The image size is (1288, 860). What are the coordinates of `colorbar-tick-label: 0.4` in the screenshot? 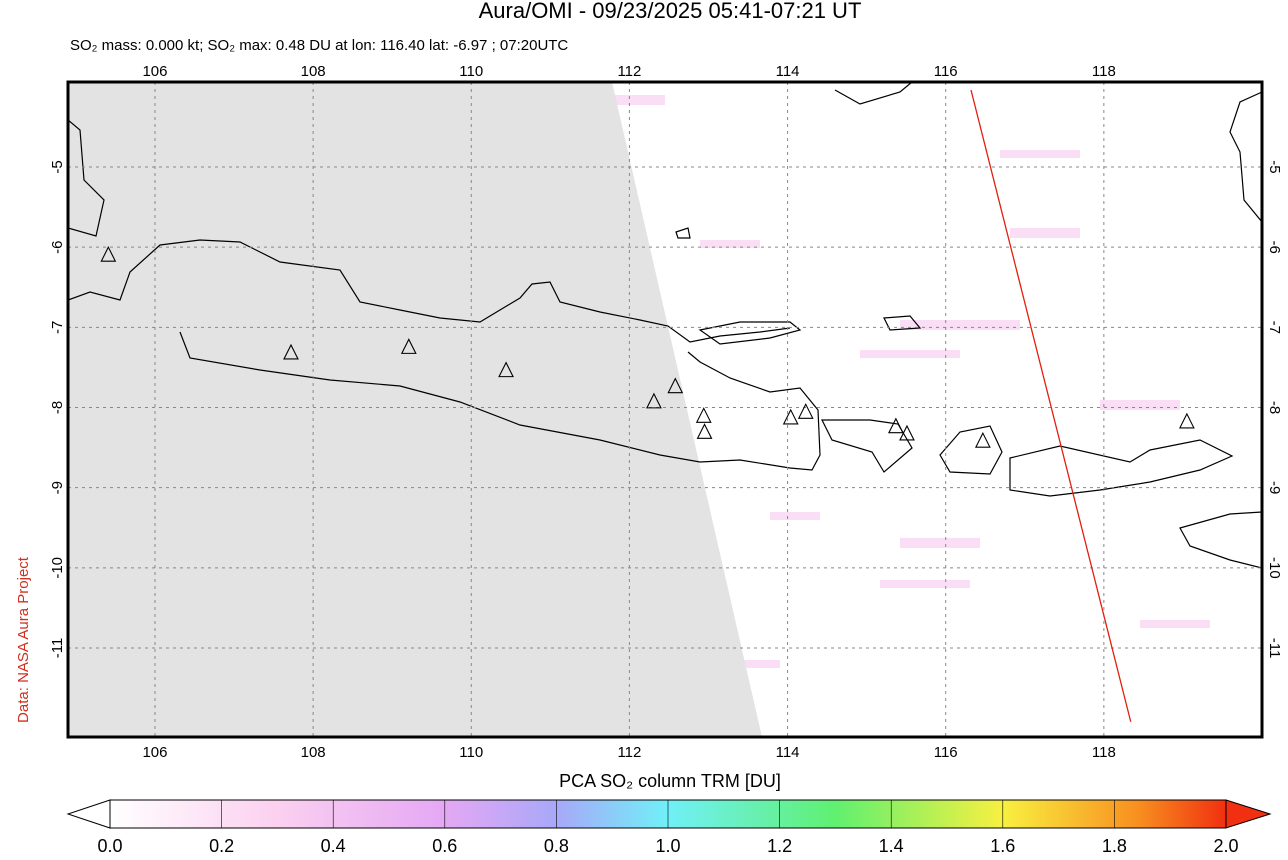 It's located at (333, 845).